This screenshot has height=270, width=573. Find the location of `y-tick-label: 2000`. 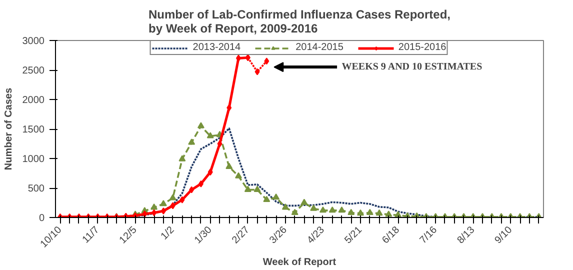

y-tick-label: 2000 is located at coordinates (33, 100).